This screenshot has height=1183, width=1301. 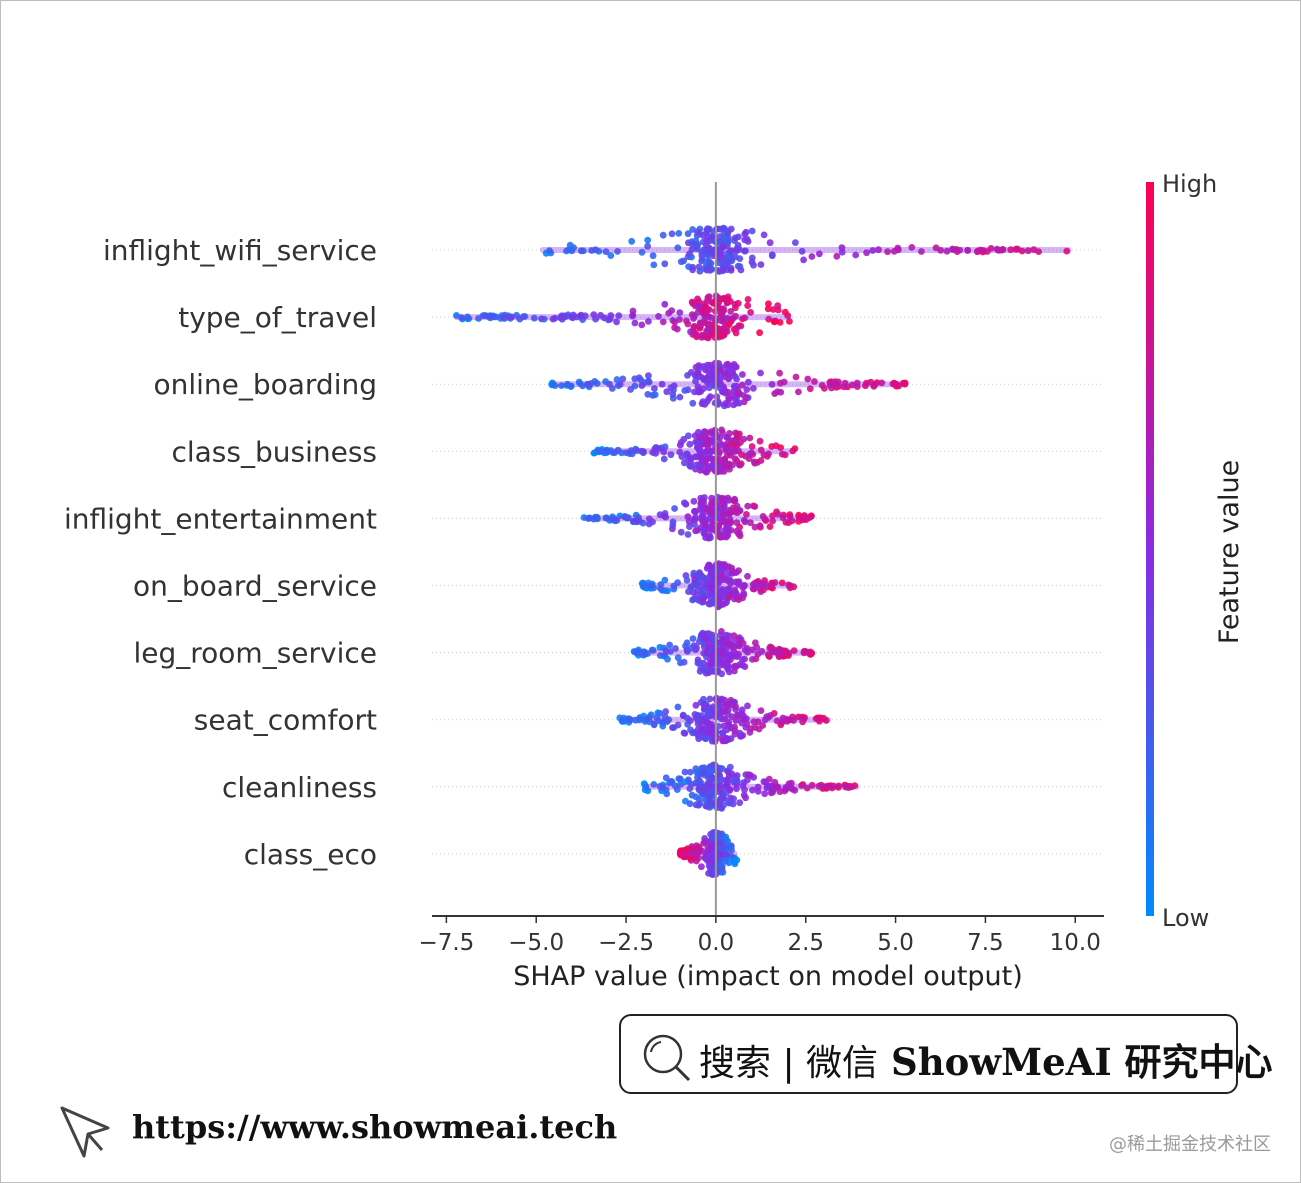 I want to click on feature-row-type_of_travel: type_of_travel, so click(x=641, y=317).